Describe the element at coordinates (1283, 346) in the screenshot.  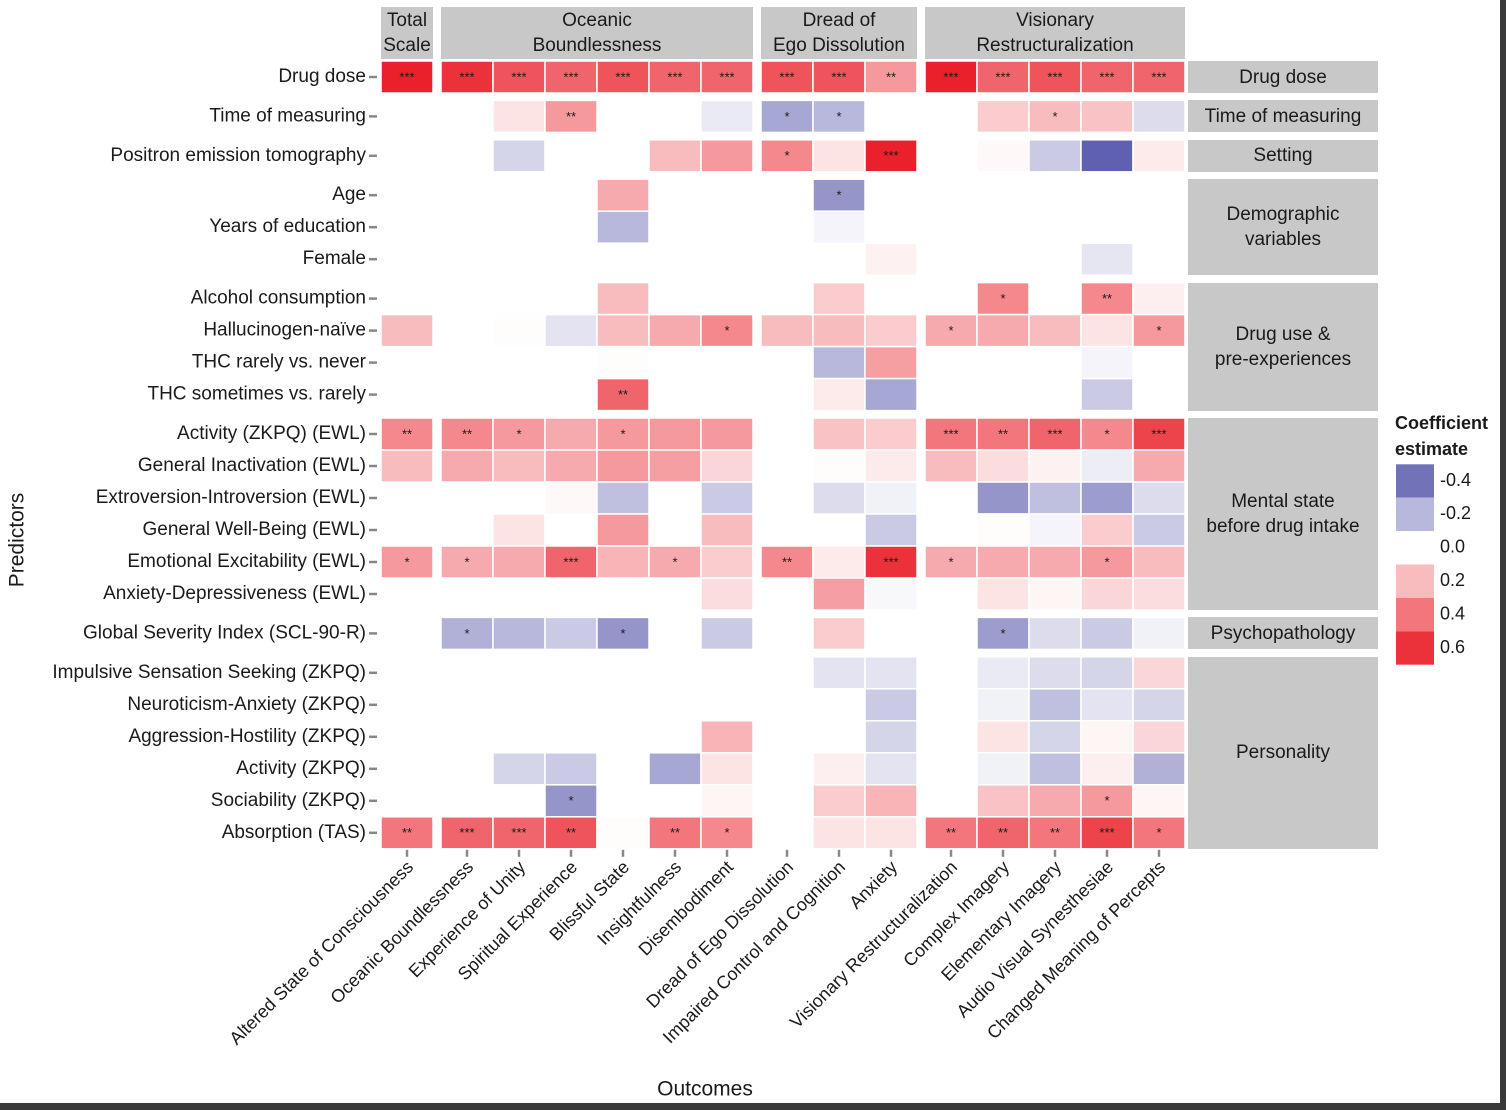
I see `row-group-header: Drug use & pre-experiences` at that location.